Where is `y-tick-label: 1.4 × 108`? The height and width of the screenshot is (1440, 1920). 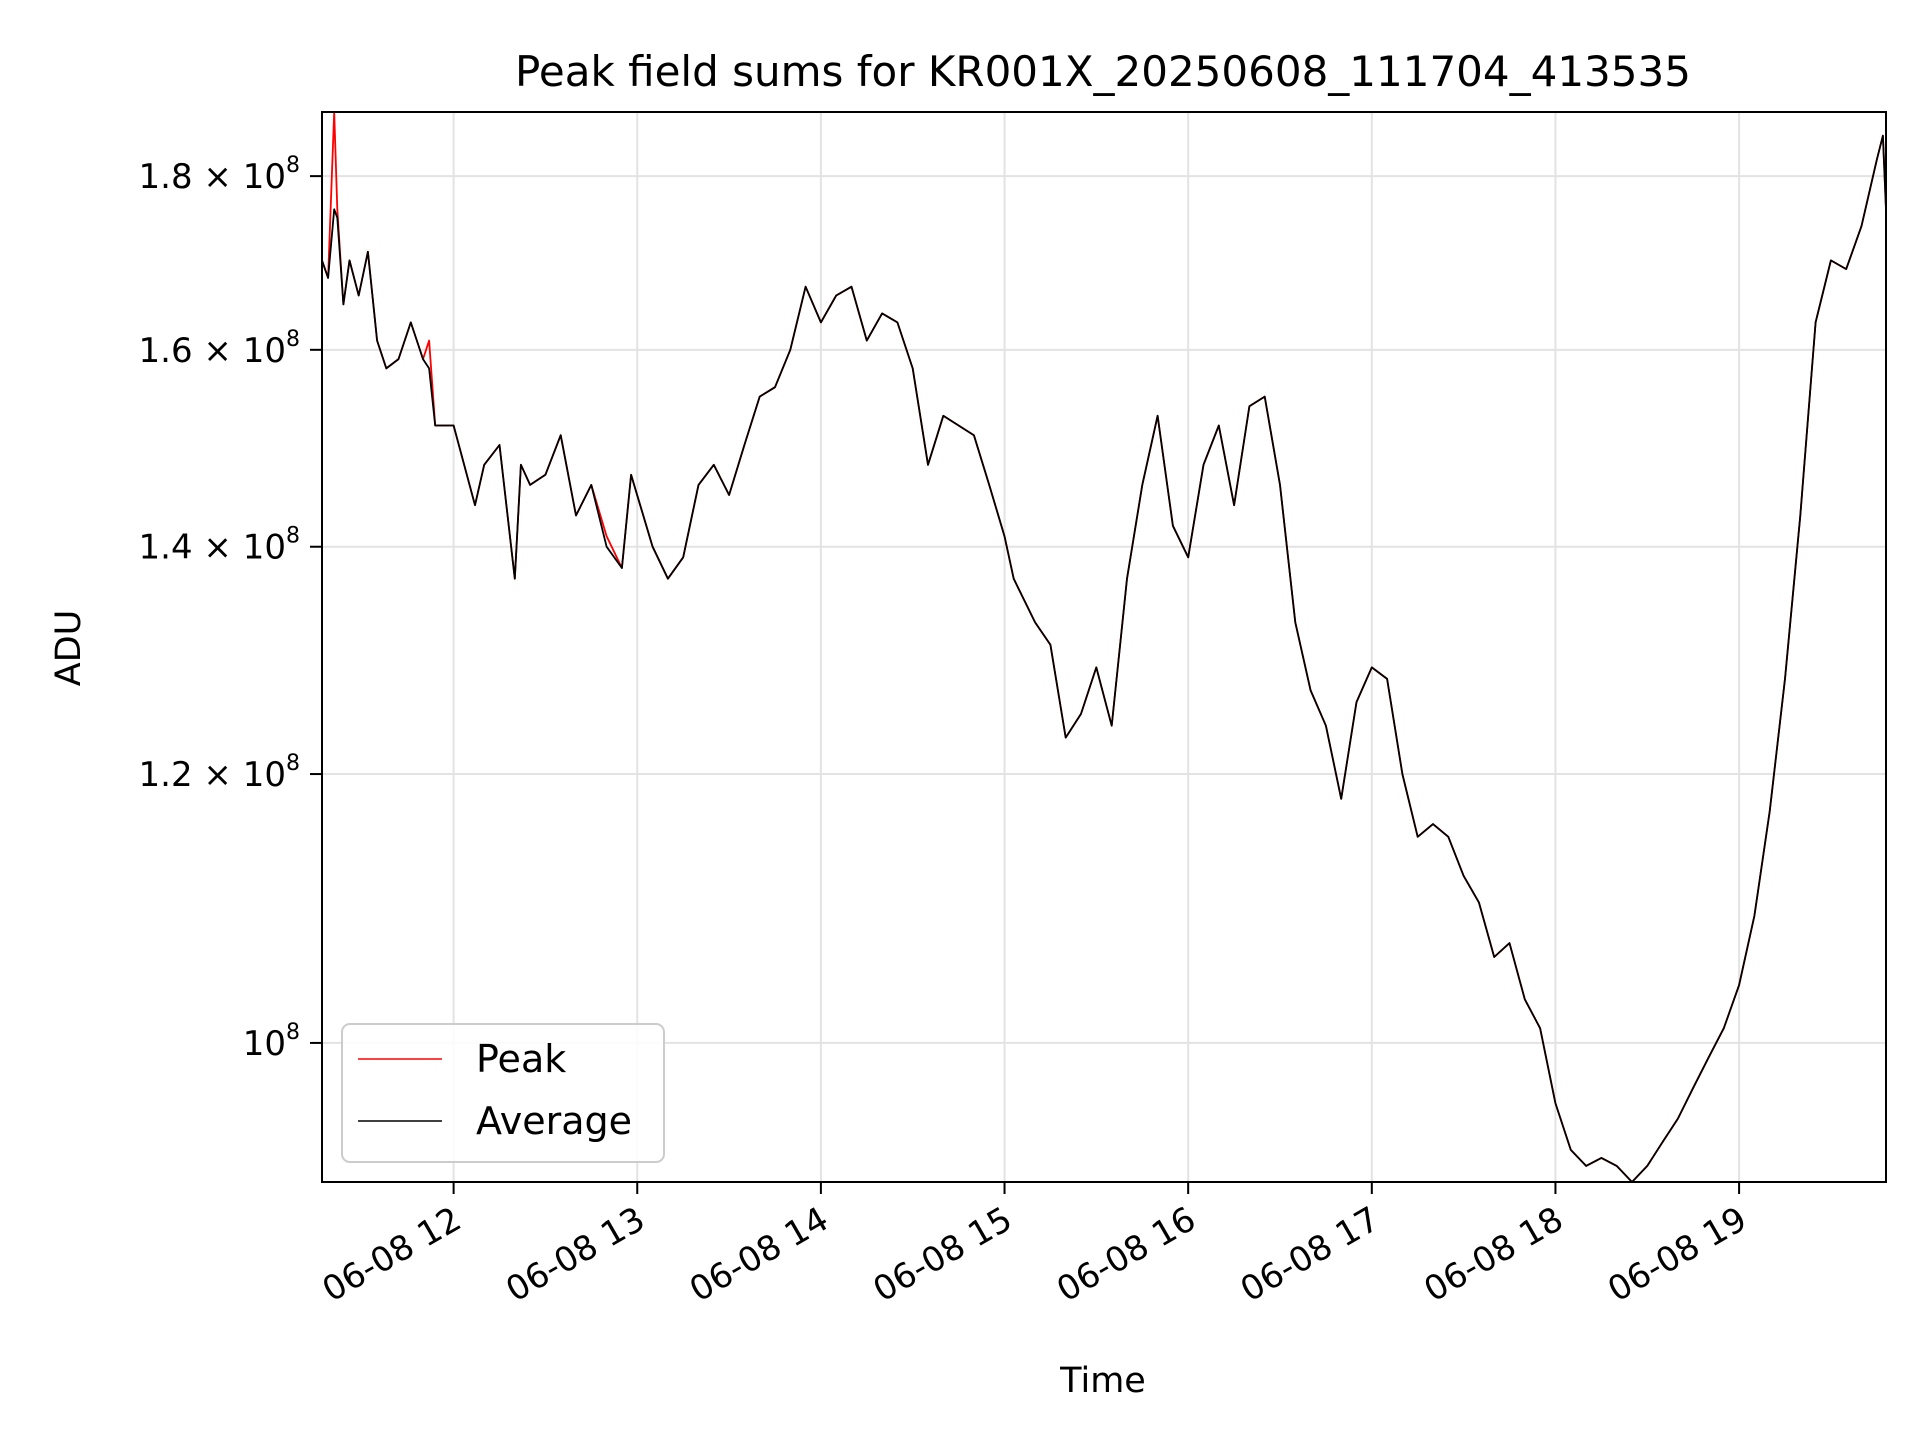
y-tick-label: 1.4 × 108 is located at coordinates (219, 546).